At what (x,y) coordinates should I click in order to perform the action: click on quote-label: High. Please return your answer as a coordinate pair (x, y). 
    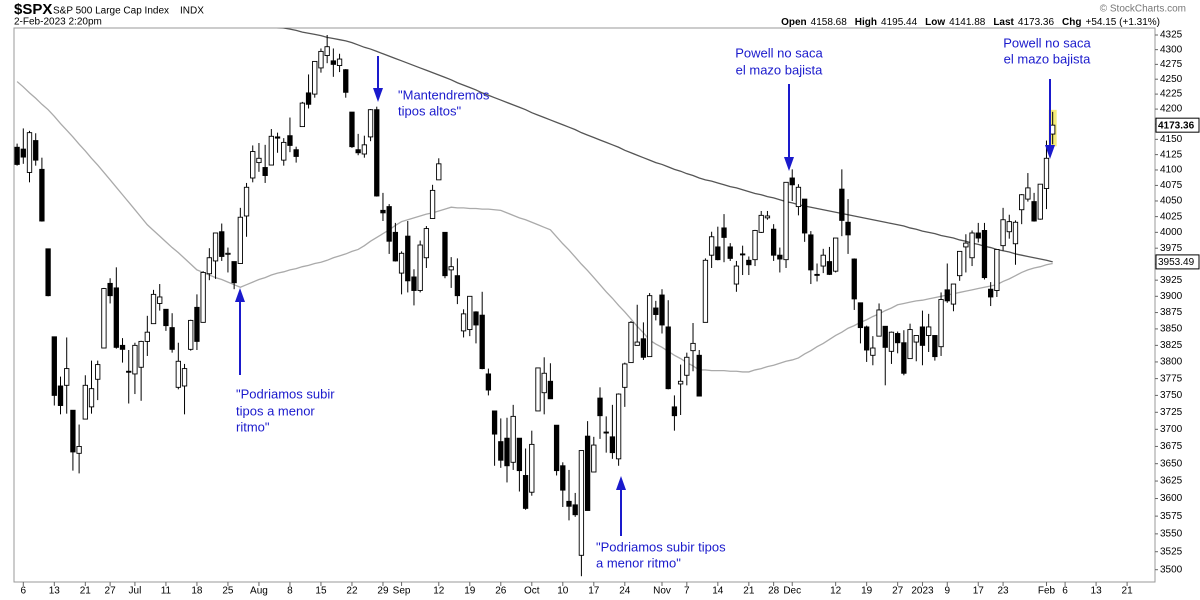
    Looking at the image, I should click on (866, 22).